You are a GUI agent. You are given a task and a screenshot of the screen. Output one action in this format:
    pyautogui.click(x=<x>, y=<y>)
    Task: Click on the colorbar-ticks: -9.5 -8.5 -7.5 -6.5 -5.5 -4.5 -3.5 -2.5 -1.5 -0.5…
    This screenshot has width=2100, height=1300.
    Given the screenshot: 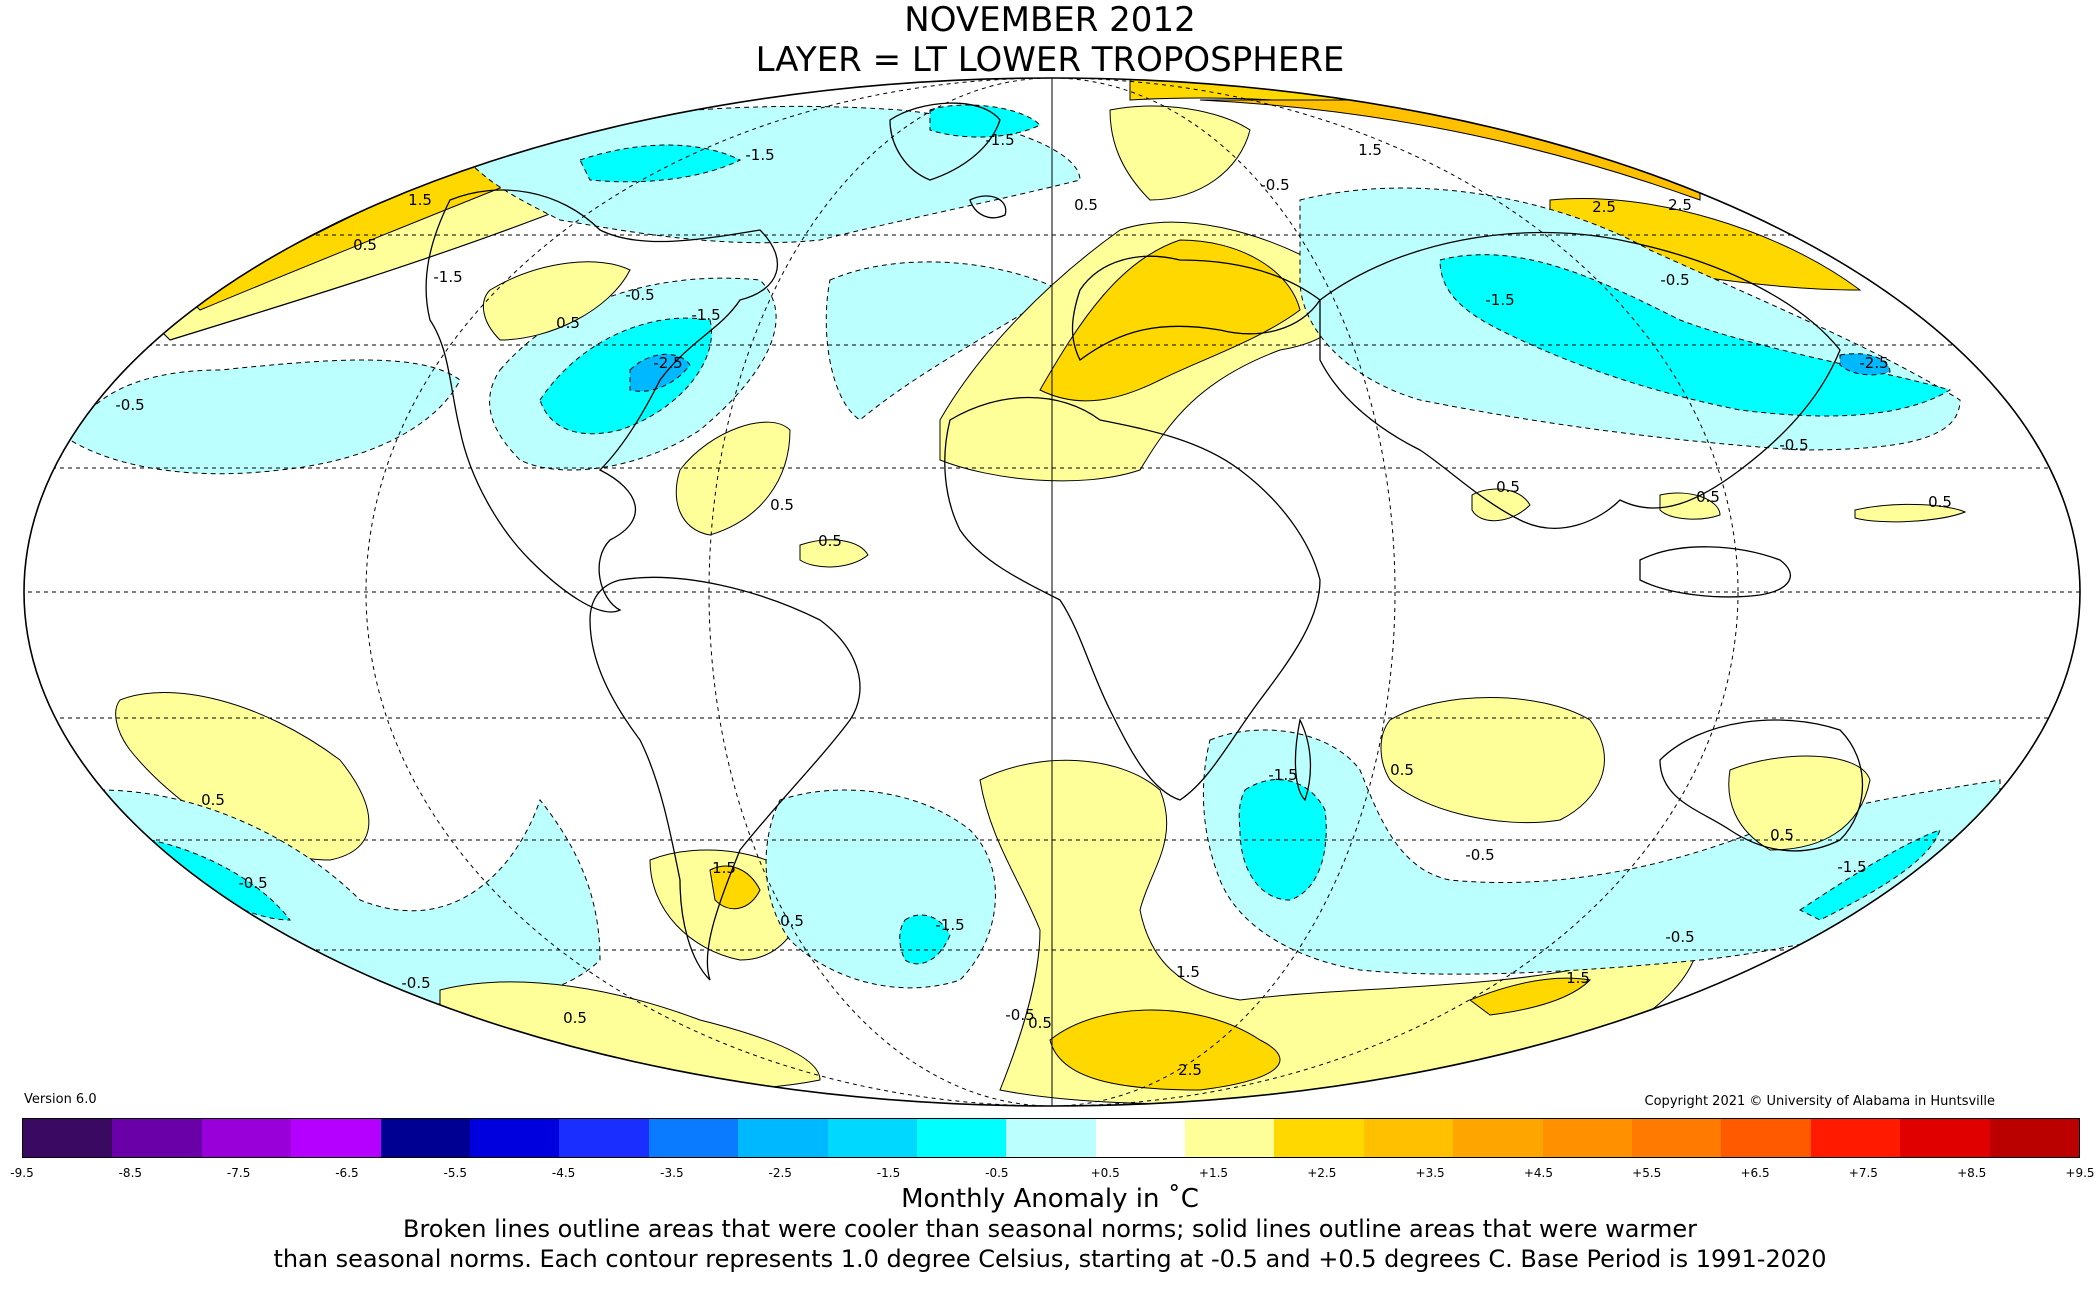 What is the action you would take?
    pyautogui.click(x=1052, y=1174)
    